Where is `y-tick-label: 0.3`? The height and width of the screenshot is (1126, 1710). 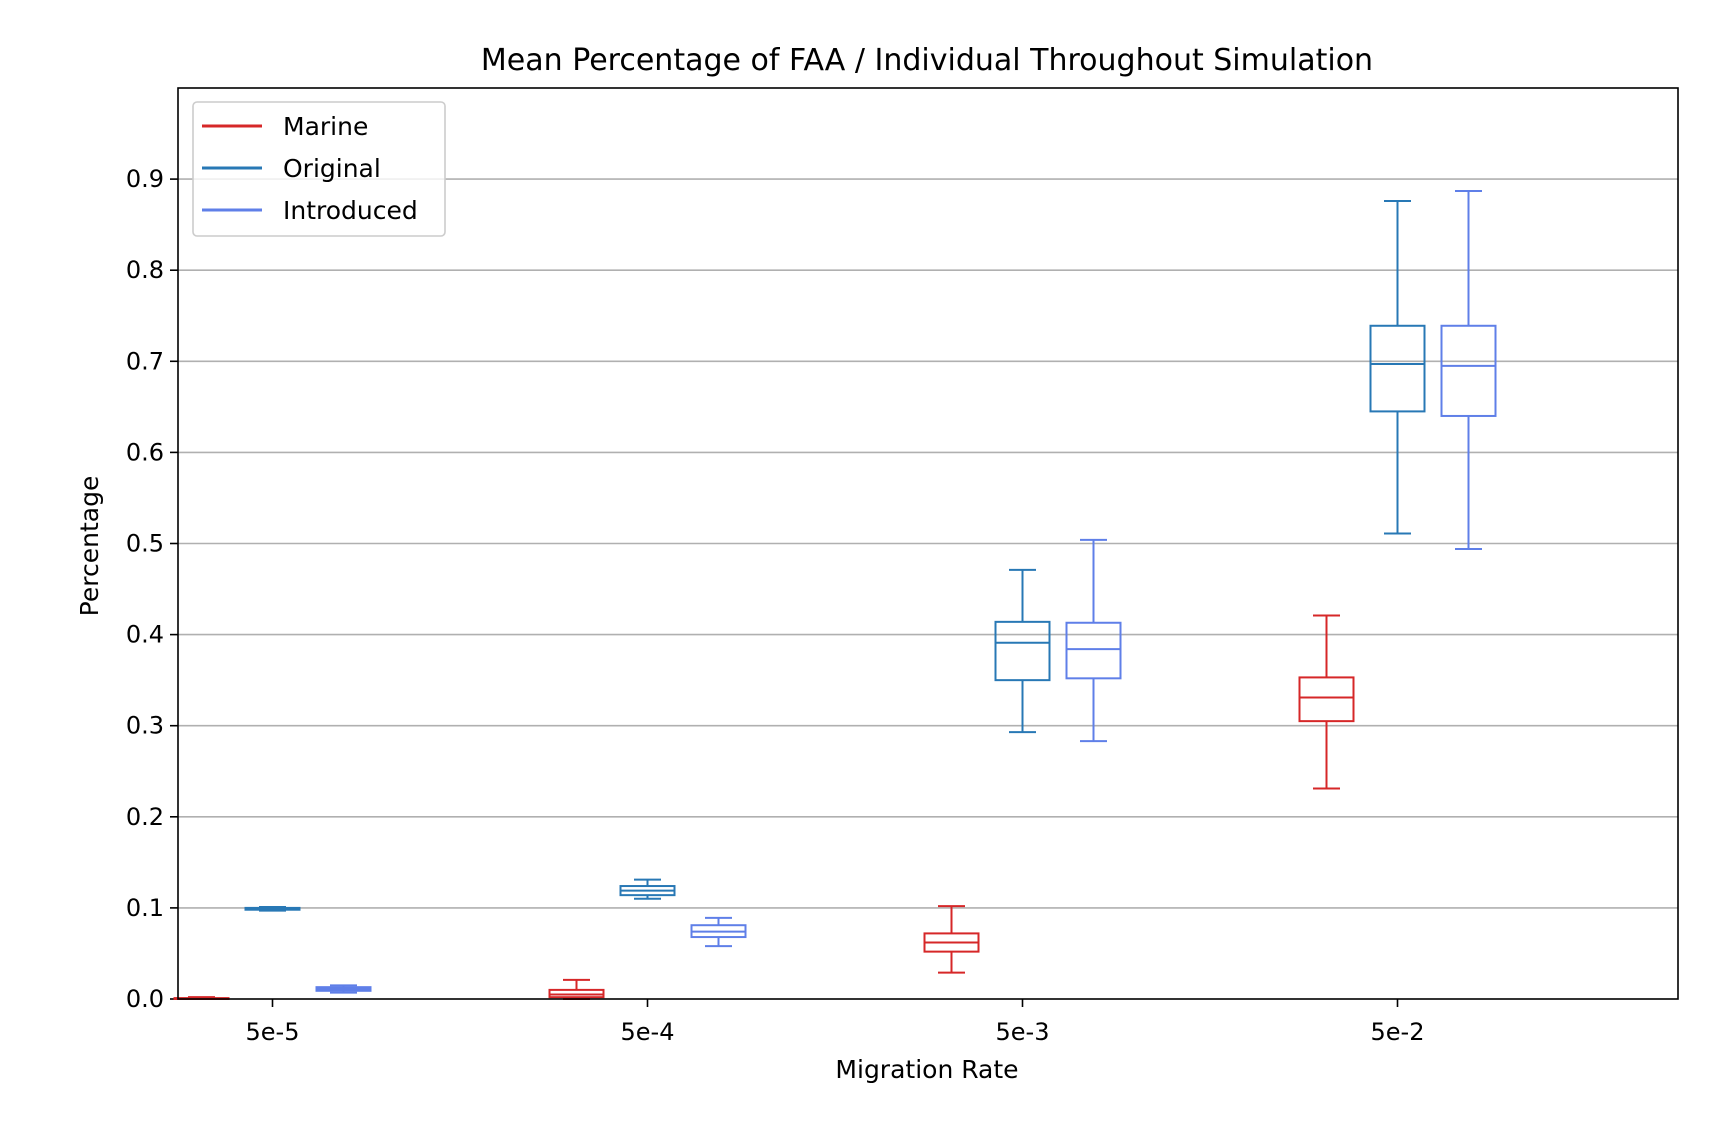 y-tick-label: 0.3 is located at coordinates (145, 726).